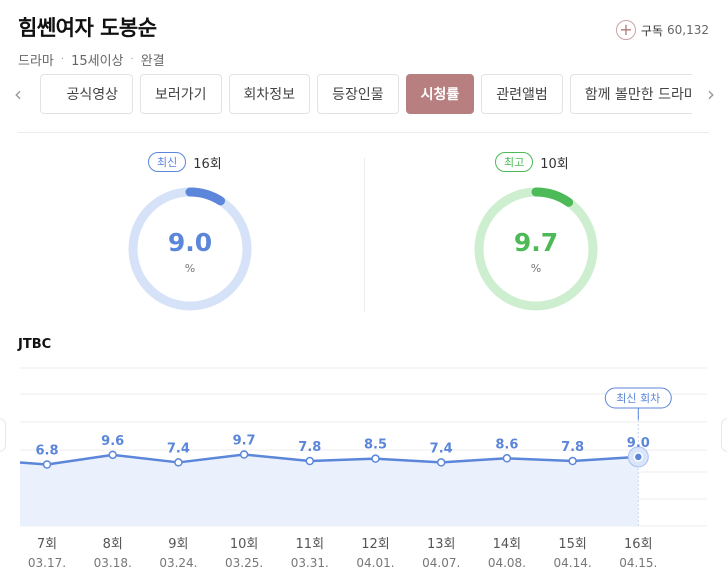 Image resolution: width=727 pixels, height=584 pixels. Describe the element at coordinates (638, 544) in the screenshot. I see `x-tick-episode: 16회` at that location.